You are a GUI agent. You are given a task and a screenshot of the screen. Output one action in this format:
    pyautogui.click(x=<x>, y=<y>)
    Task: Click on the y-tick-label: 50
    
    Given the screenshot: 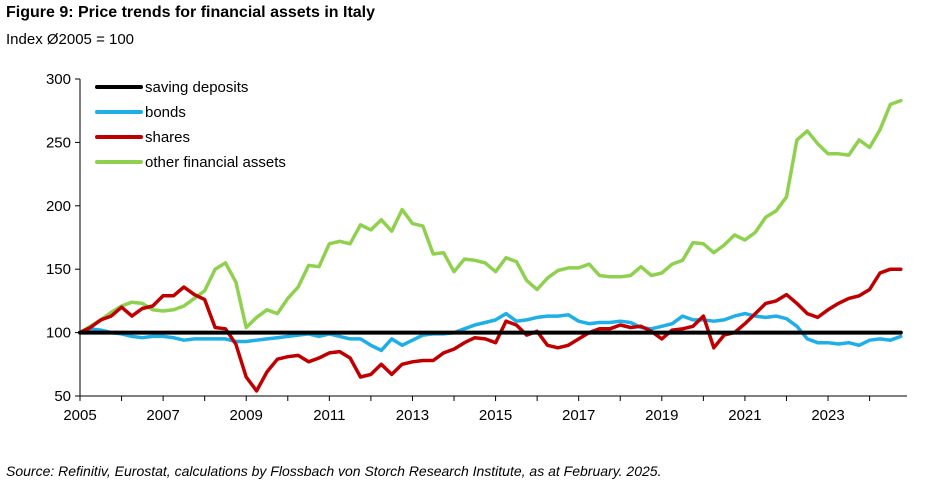 What is the action you would take?
    pyautogui.click(x=62, y=396)
    